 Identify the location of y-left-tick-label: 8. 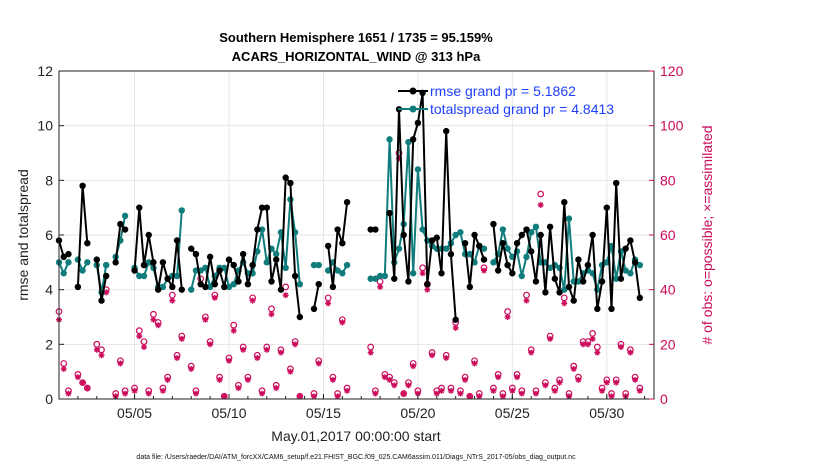
(49, 180).